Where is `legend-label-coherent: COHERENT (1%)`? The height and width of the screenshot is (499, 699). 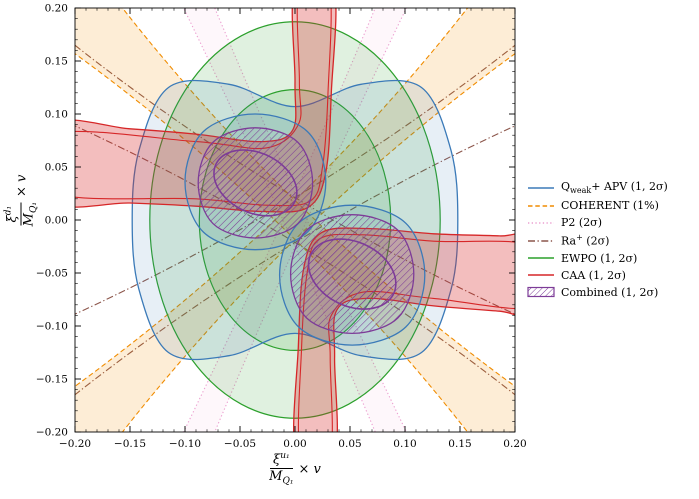 legend-label-coherent: COHERENT (1%) is located at coordinates (610, 206).